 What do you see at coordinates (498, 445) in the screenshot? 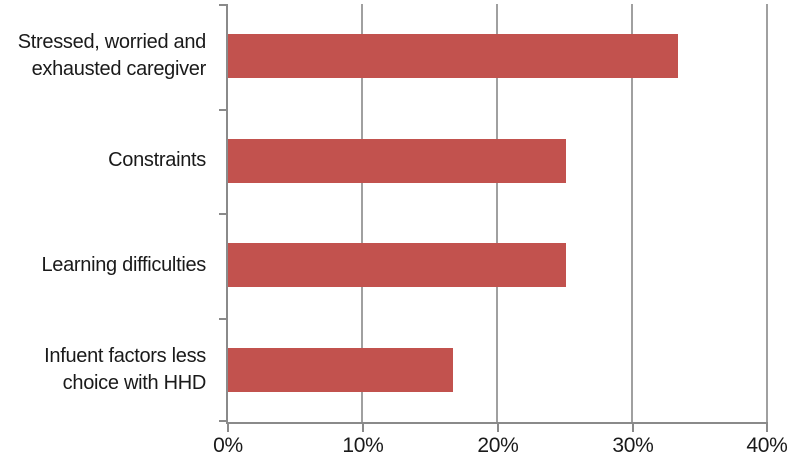
I see `x-tick-label-20%: 20%` at bounding box center [498, 445].